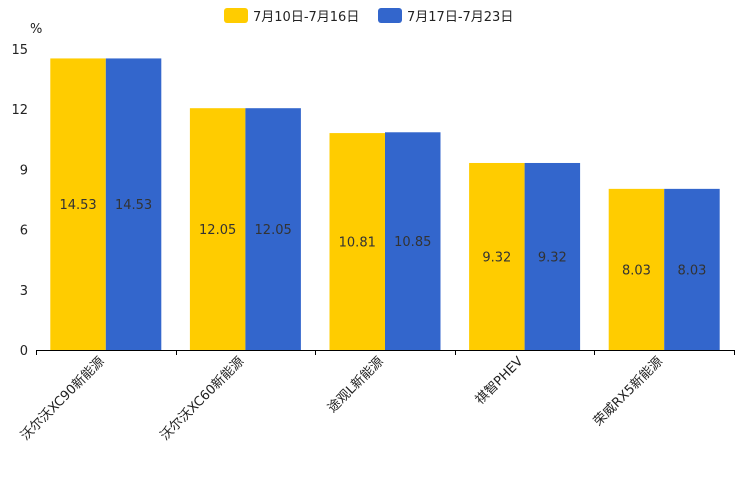 This screenshot has height=496, width=744. I want to click on data-label-4-series-2: 9.32, so click(552, 257).